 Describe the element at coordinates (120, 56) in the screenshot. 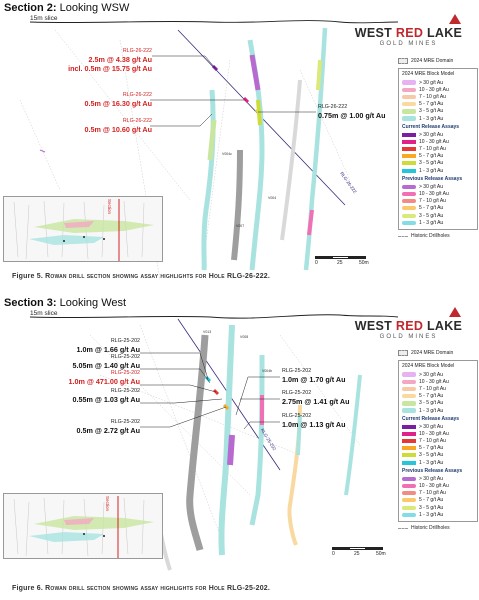

I see `callout-1: RLG-26-222 2.5m @ 4.38 g/t Au` at that location.